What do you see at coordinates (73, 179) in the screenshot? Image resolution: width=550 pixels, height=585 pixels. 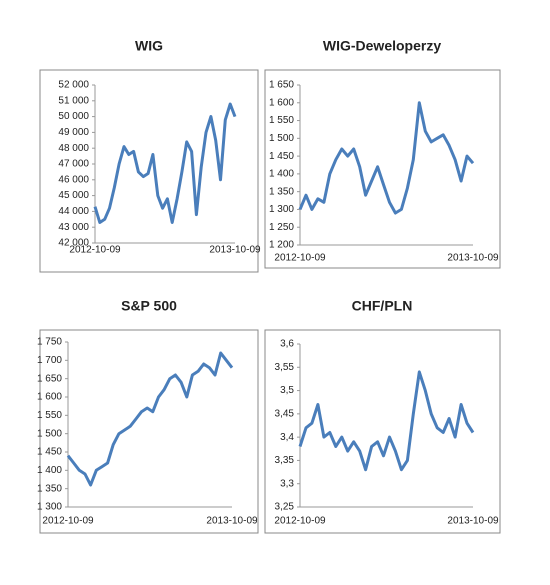 I see `y-tick-label: 46 000` at bounding box center [73, 179].